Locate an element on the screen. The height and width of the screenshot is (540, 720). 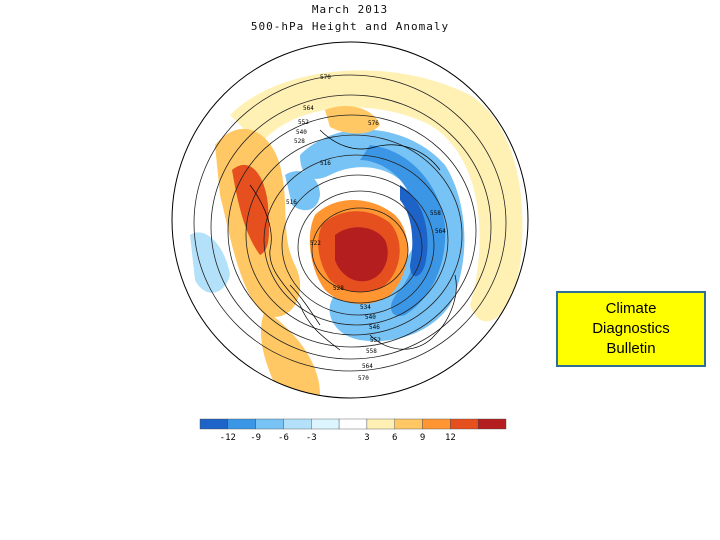
badge-line-2: Diagnostics is located at coordinates (631, 328).